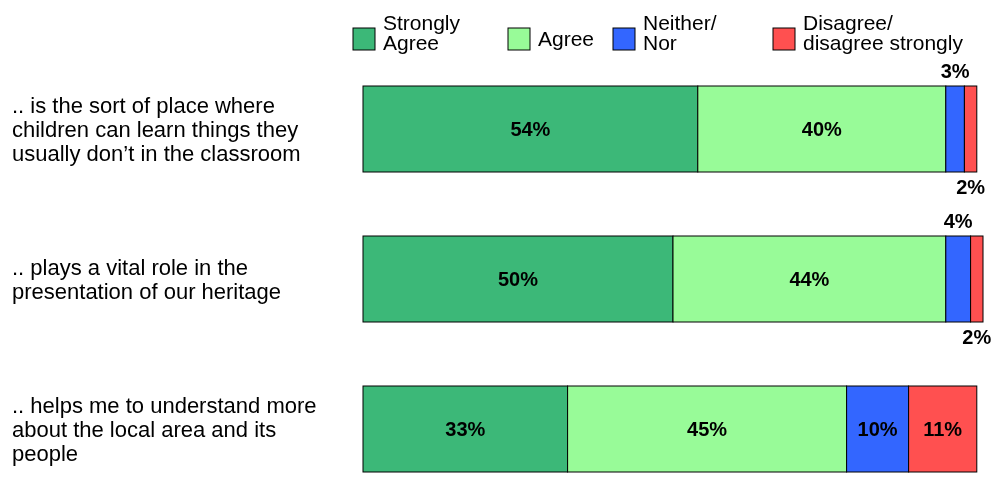  Describe the element at coordinates (955, 71) in the screenshot. I see `data-label: 3%` at that location.